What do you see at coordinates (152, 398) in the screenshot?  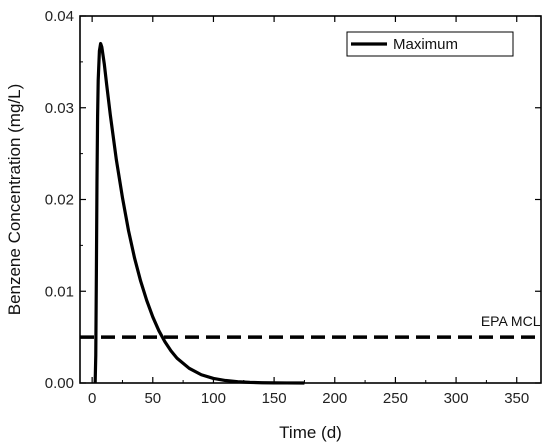 I see `x-tick-label: 50` at bounding box center [152, 398].